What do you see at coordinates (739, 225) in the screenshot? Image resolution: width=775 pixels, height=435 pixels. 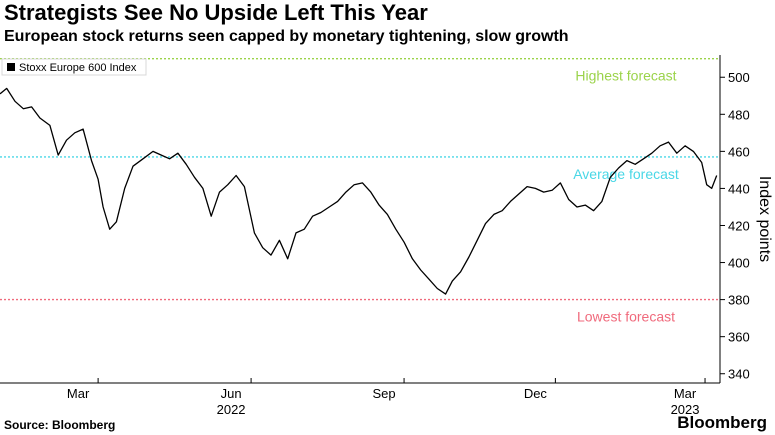 I see `y-tick-label: 420` at bounding box center [739, 225].